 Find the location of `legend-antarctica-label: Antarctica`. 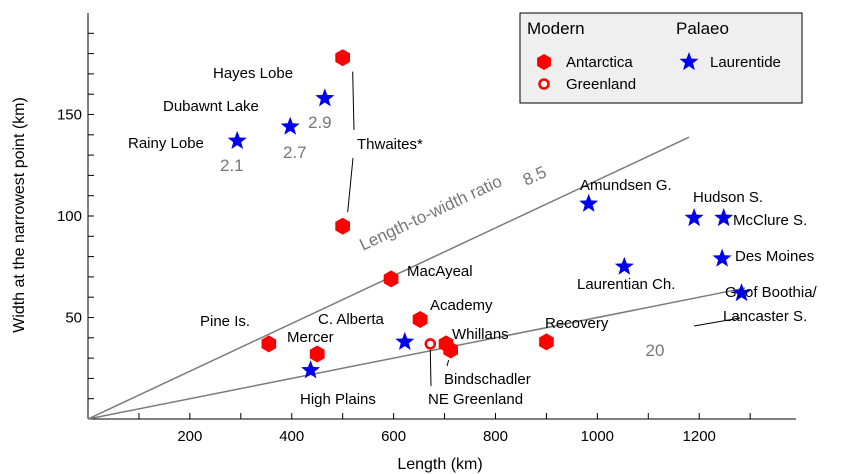

legend-antarctica-label: Antarctica is located at coordinates (599, 62).